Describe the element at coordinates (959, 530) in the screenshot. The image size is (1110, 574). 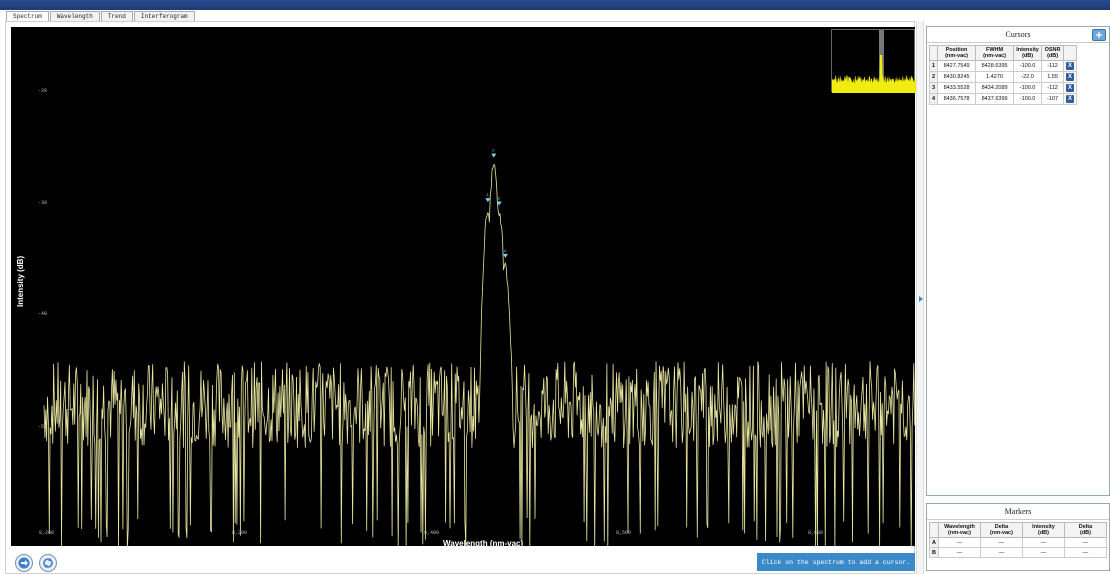
I see `wavelength-header: Wavelength (nm-vac)` at that location.